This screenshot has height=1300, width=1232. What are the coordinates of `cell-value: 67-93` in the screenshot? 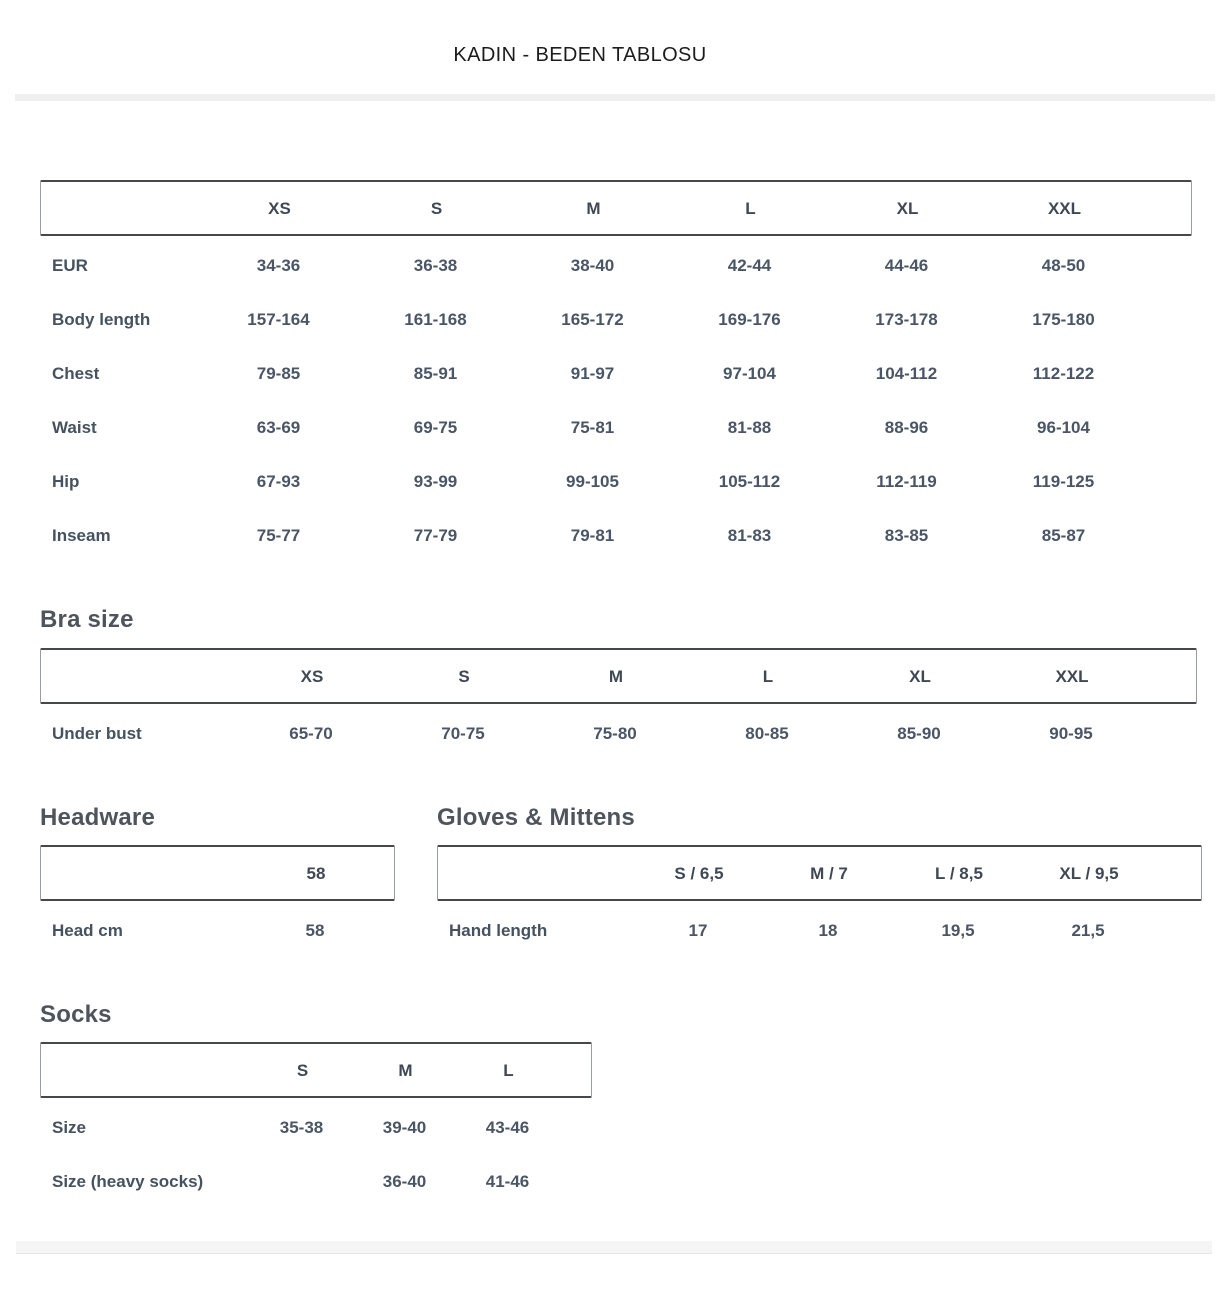 It's located at (278, 481).